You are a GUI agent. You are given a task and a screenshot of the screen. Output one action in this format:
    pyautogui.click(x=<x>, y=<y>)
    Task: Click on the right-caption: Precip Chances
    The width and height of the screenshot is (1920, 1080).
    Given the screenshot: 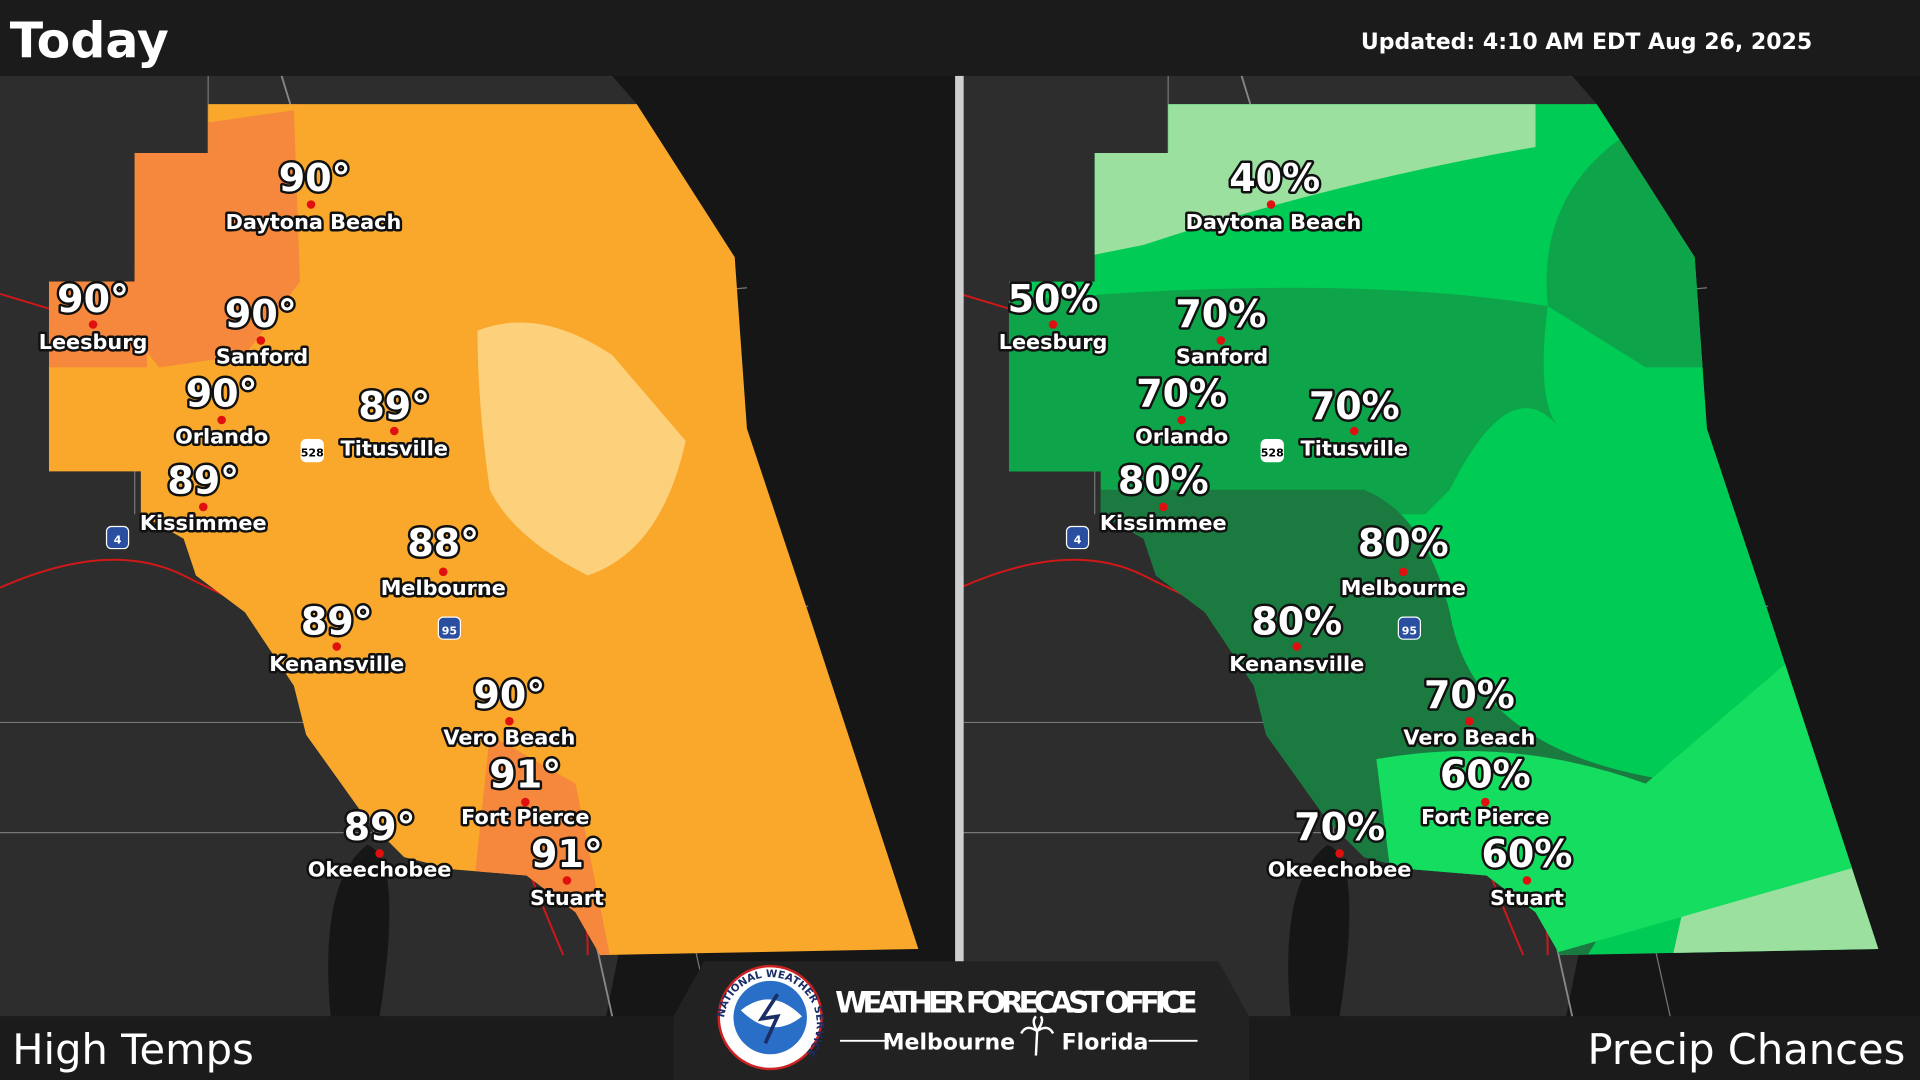 What is the action you would take?
    pyautogui.click(x=1746, y=1049)
    